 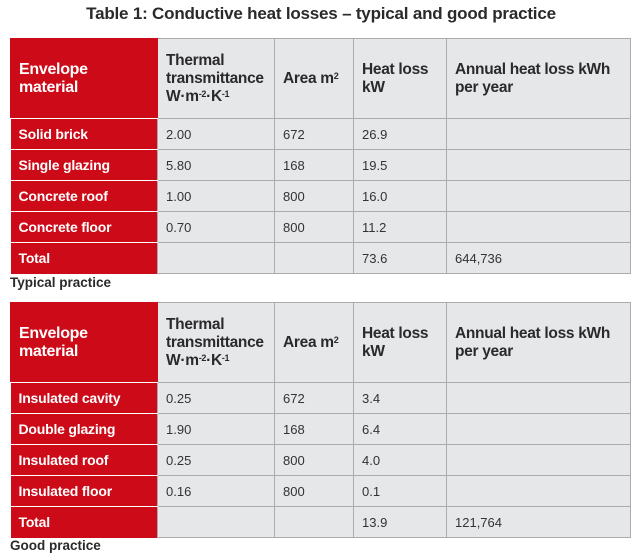 What do you see at coordinates (216, 227) in the screenshot?
I see `row-transmittance: 0.70` at bounding box center [216, 227].